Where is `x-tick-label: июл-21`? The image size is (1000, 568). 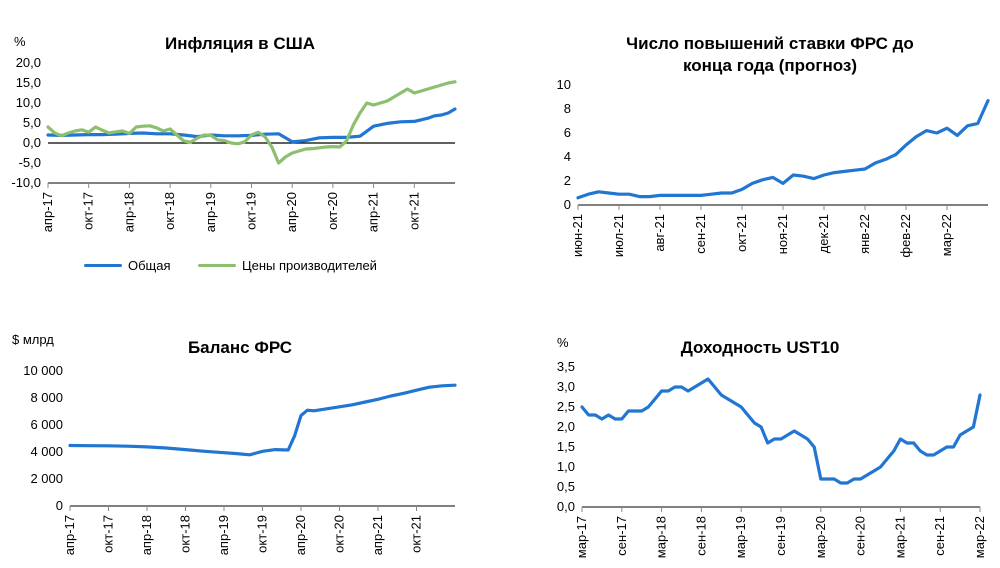 x-tick-label: июл-21 is located at coordinates (618, 235).